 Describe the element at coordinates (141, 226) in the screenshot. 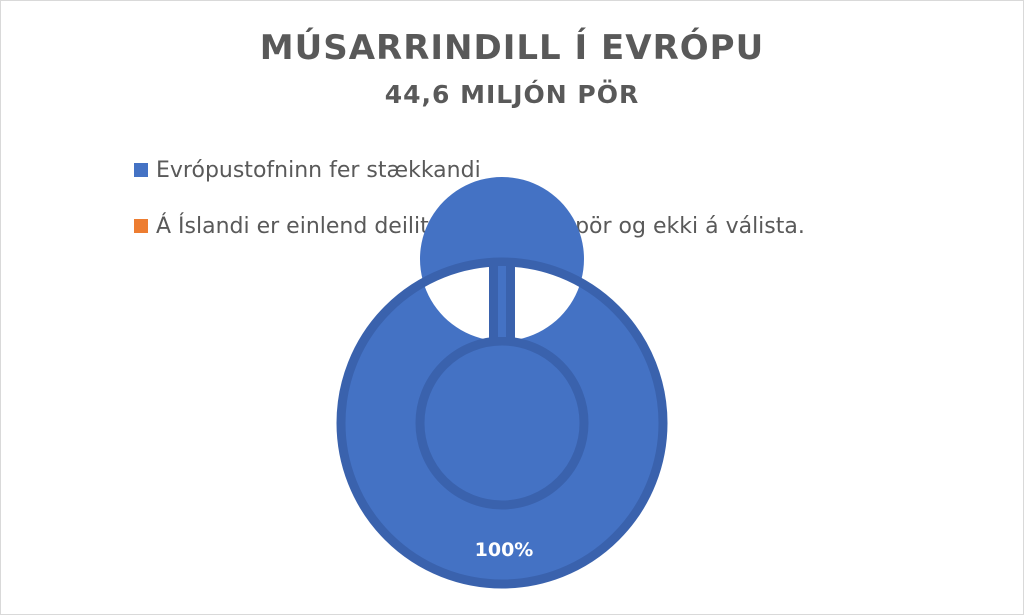

I see `legend-swatch-iceland` at that location.